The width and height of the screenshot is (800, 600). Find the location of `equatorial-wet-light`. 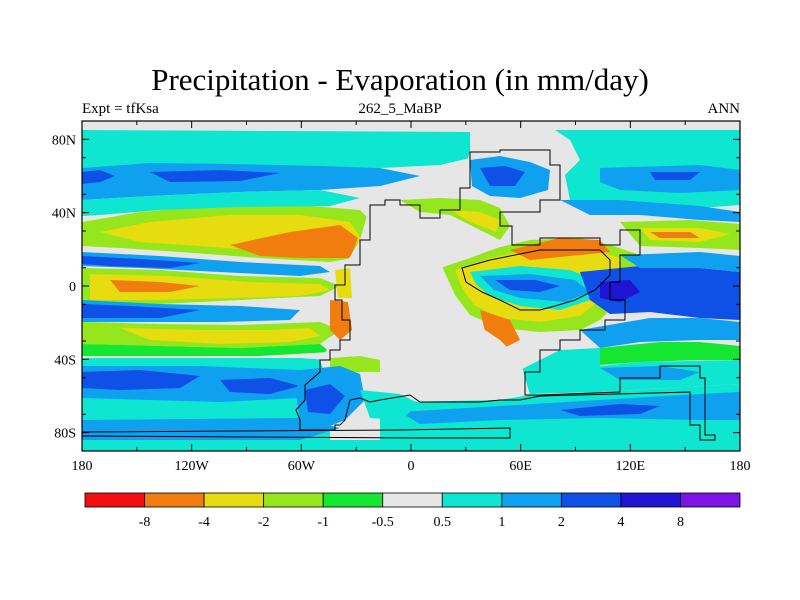

equatorial-wet-light is located at coordinates (206, 264).